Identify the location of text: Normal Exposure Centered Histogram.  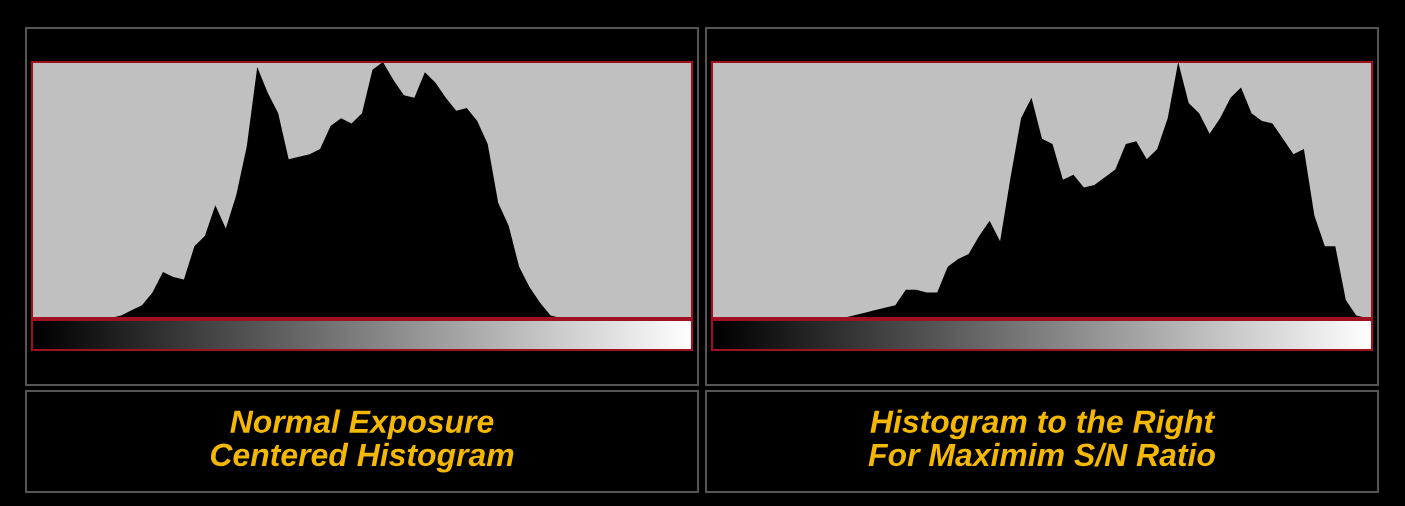
(362, 441).